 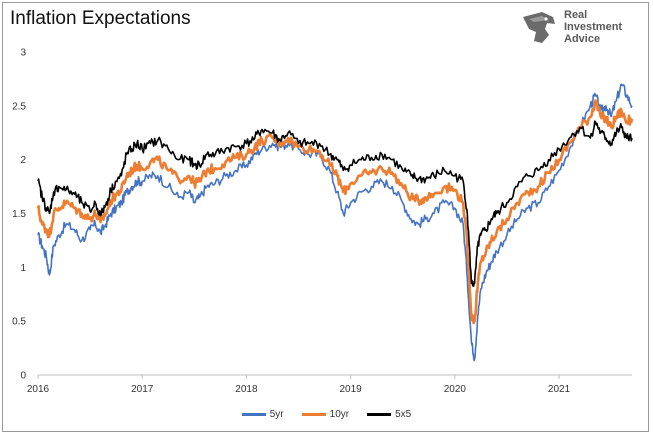 What do you see at coordinates (23, 160) in the screenshot?
I see `y-tick-label: 2` at bounding box center [23, 160].